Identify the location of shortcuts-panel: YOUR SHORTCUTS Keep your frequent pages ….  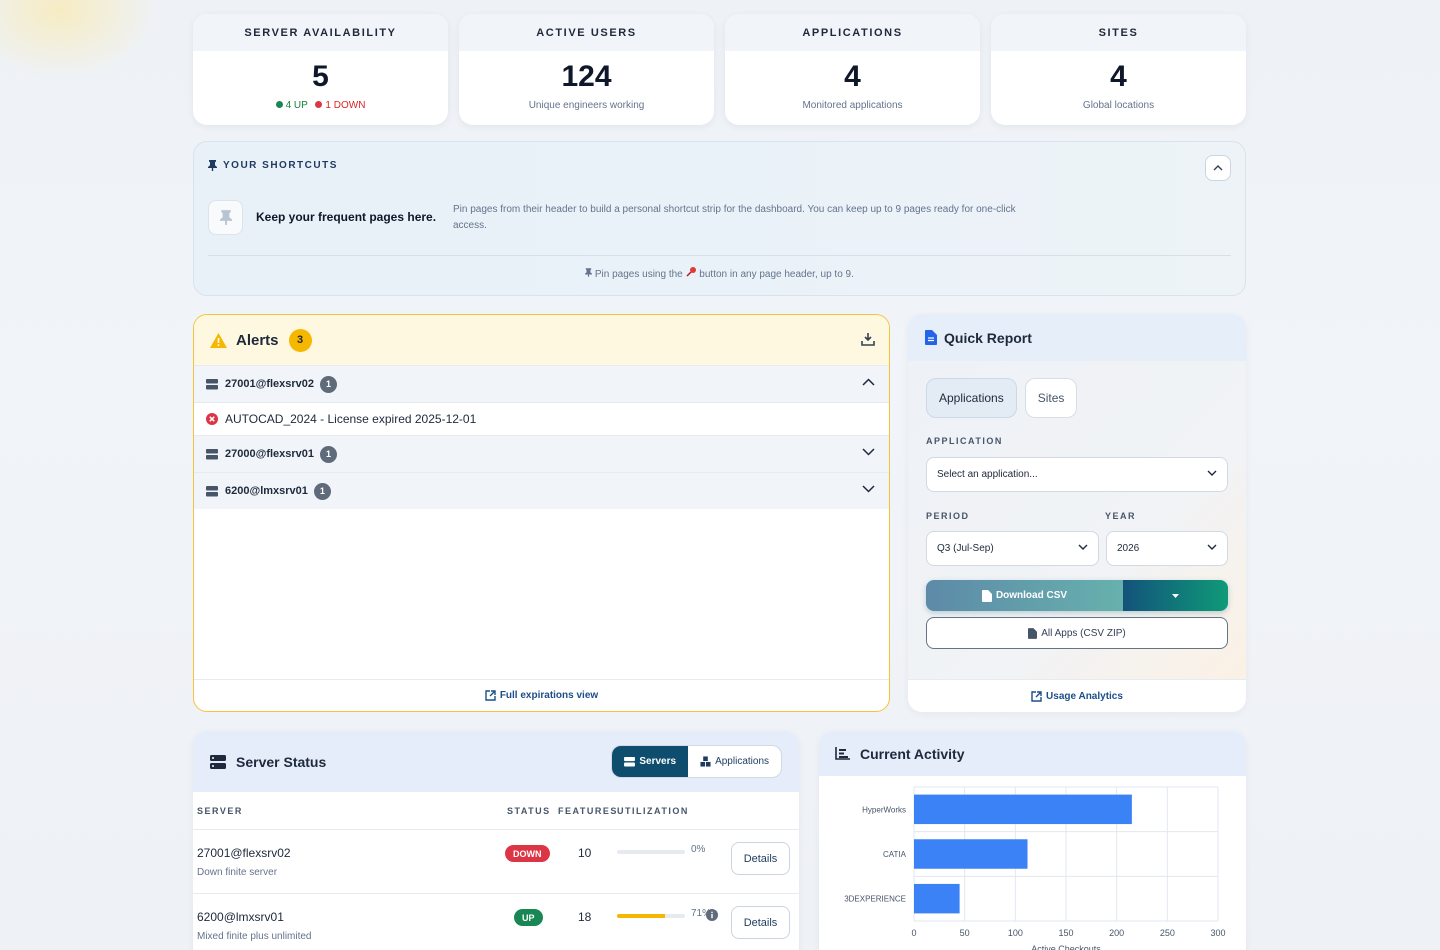
(719, 218).